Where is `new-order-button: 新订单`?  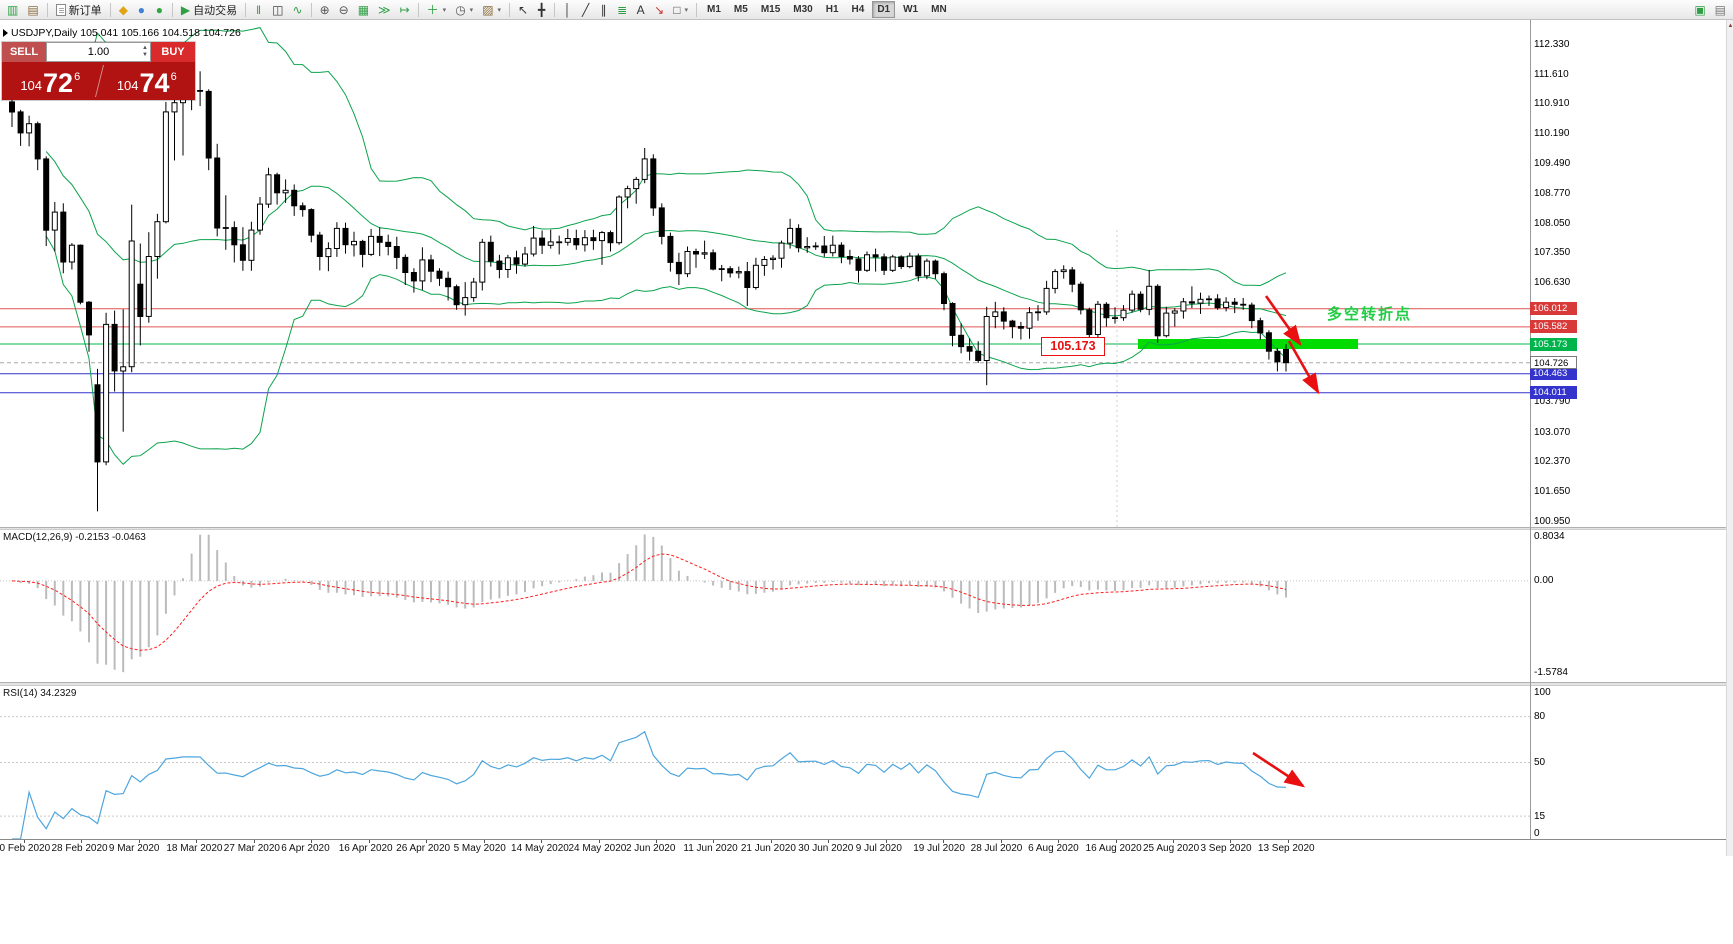 new-order-button: 新订单 is located at coordinates (79, 9).